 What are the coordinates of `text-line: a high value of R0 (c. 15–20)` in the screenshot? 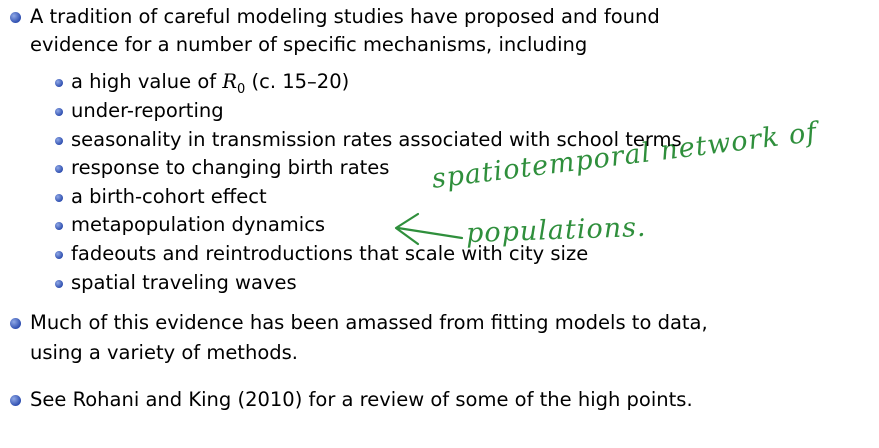 It's located at (210, 86).